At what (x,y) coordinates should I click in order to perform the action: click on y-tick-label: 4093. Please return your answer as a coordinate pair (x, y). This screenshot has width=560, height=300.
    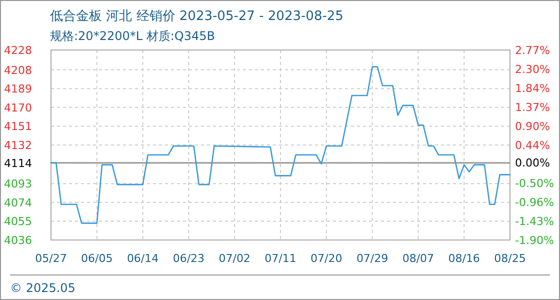
    Looking at the image, I should click on (18, 184).